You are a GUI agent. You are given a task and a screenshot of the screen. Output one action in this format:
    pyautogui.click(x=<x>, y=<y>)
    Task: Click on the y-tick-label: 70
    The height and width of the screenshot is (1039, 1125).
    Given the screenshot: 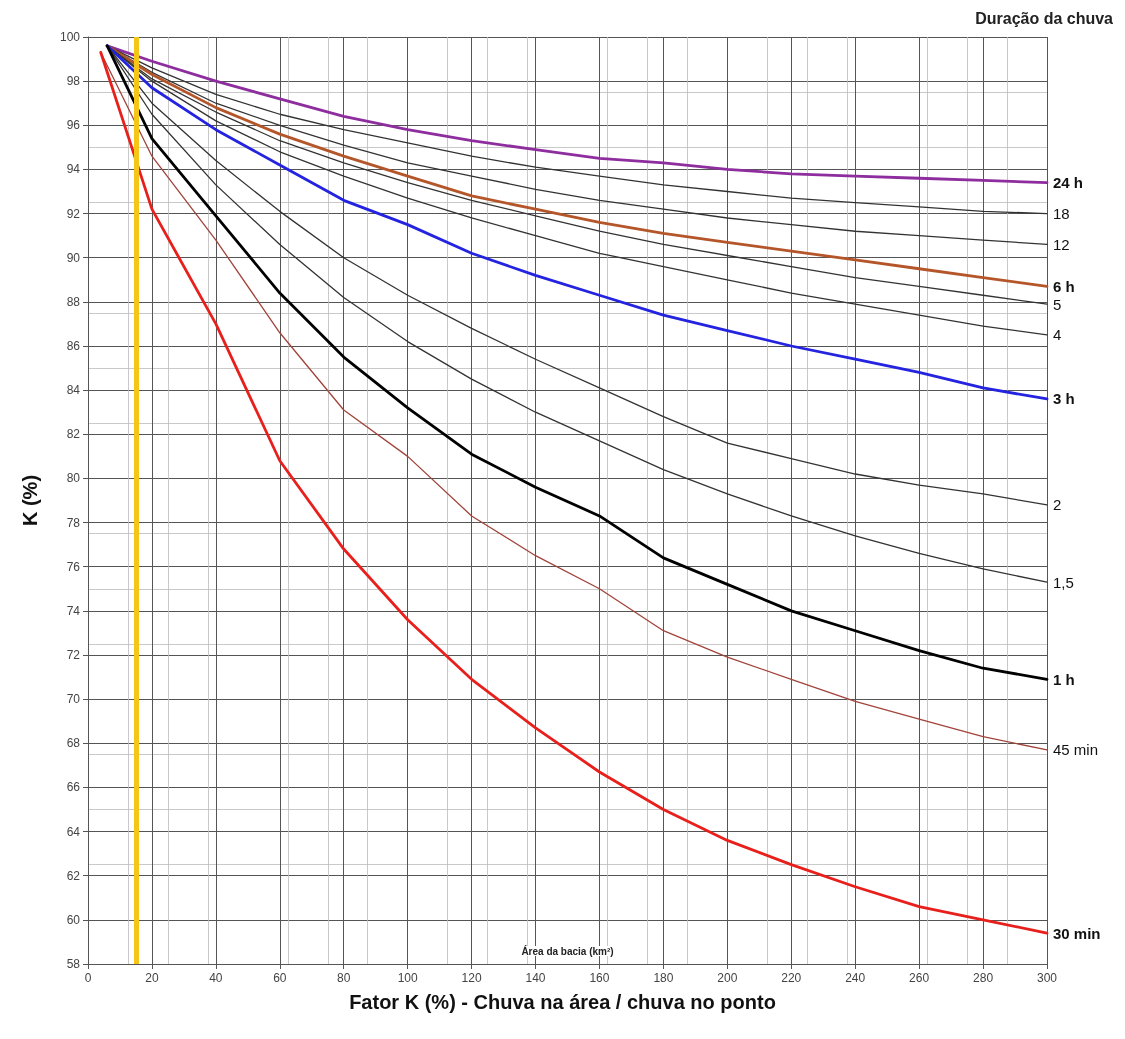 What is the action you would take?
    pyautogui.click(x=73, y=699)
    